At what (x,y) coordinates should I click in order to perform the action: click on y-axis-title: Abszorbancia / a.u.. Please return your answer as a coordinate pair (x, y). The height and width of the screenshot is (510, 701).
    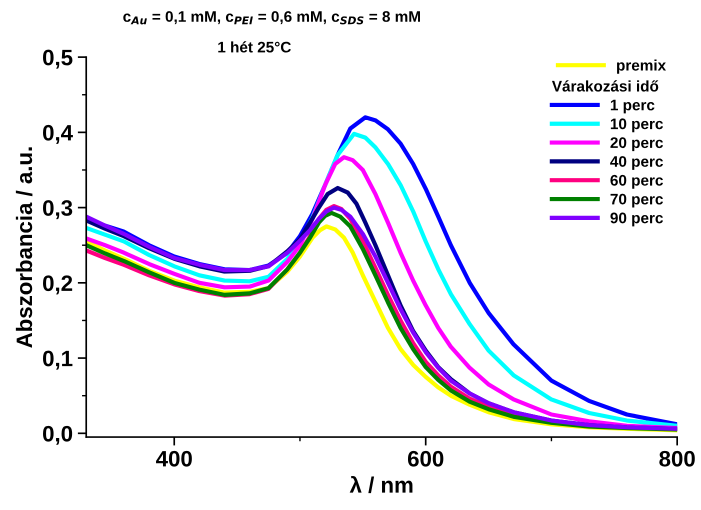
    Looking at the image, I should click on (24, 247).